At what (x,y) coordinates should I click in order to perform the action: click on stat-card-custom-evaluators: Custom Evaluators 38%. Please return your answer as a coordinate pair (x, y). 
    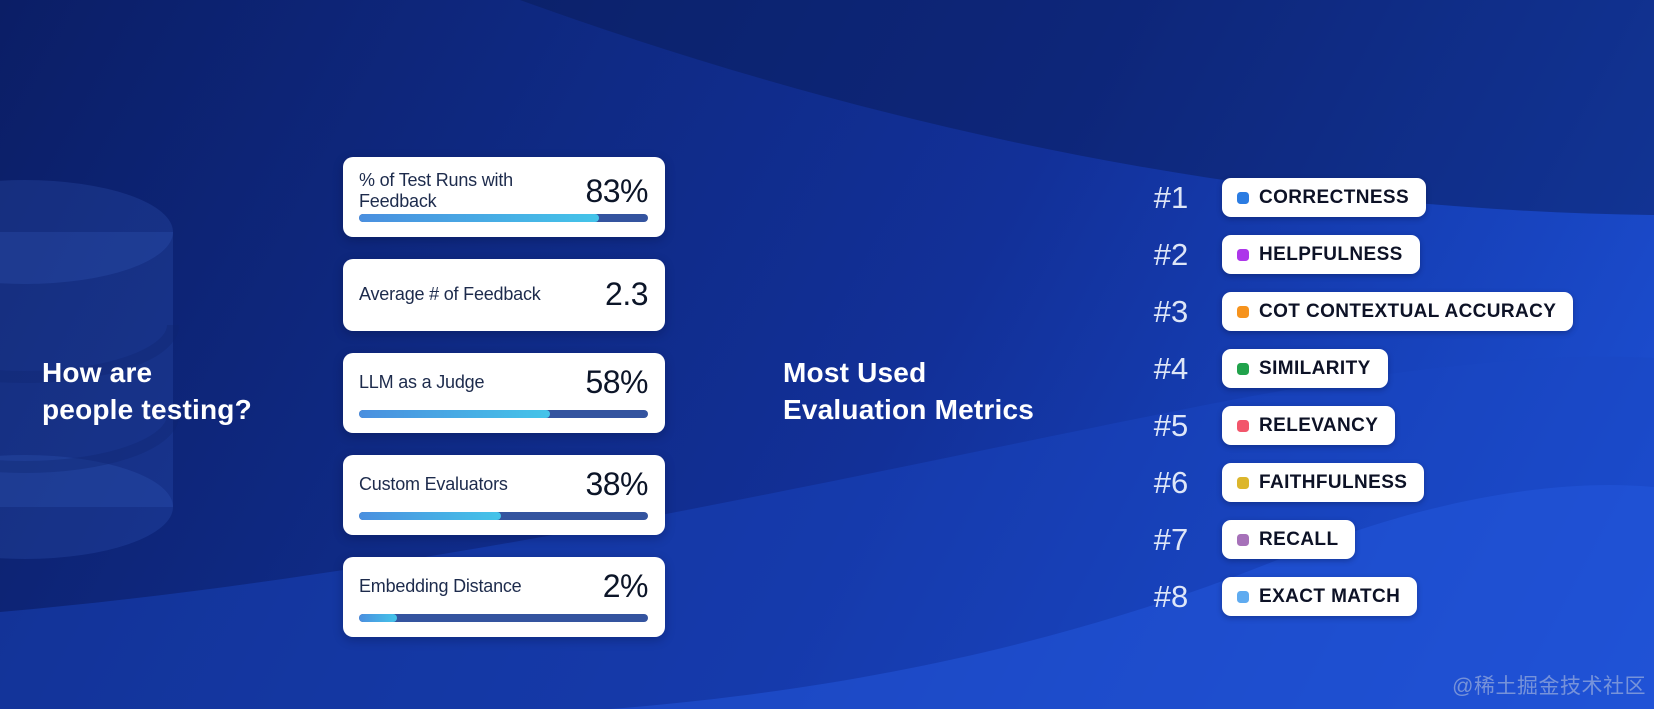
    Looking at the image, I should click on (504, 495).